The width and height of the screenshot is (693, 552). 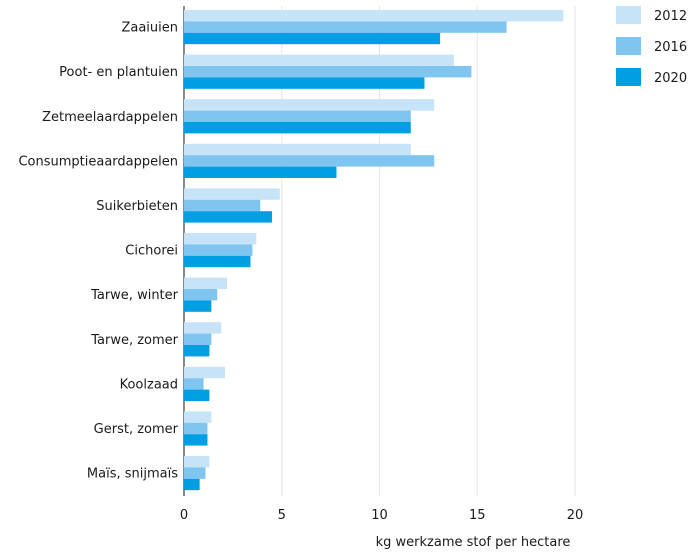 I want to click on category-label-4: Suikerbieten, so click(x=137, y=206).